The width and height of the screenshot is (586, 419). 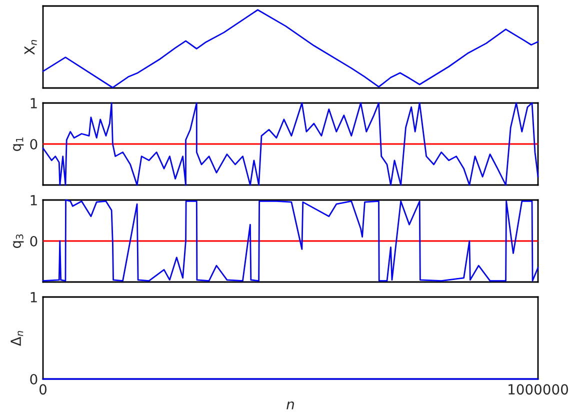 What do you see at coordinates (30, 47) in the screenshot?
I see `y-axis-title: X$_{n}$` at bounding box center [30, 47].